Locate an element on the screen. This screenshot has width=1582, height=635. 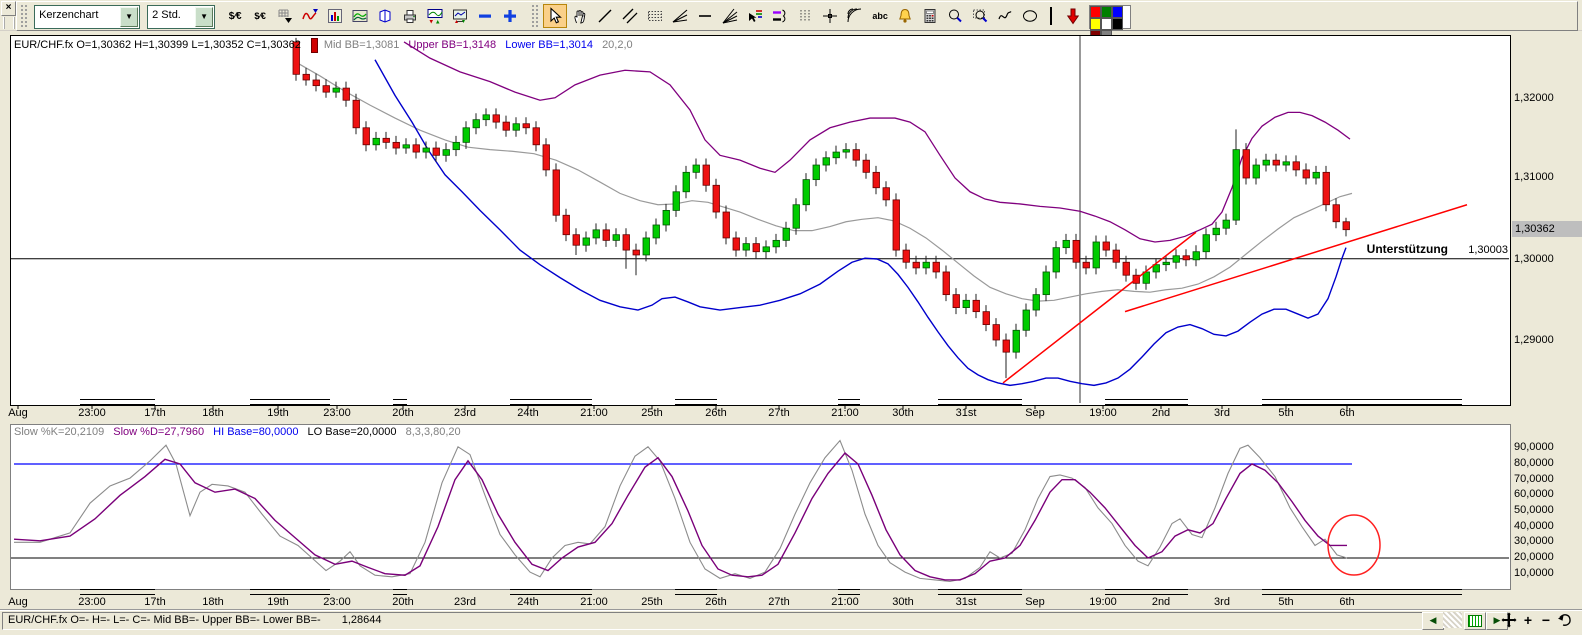
time-tick-label: 5th is located at coordinates (1286, 413).